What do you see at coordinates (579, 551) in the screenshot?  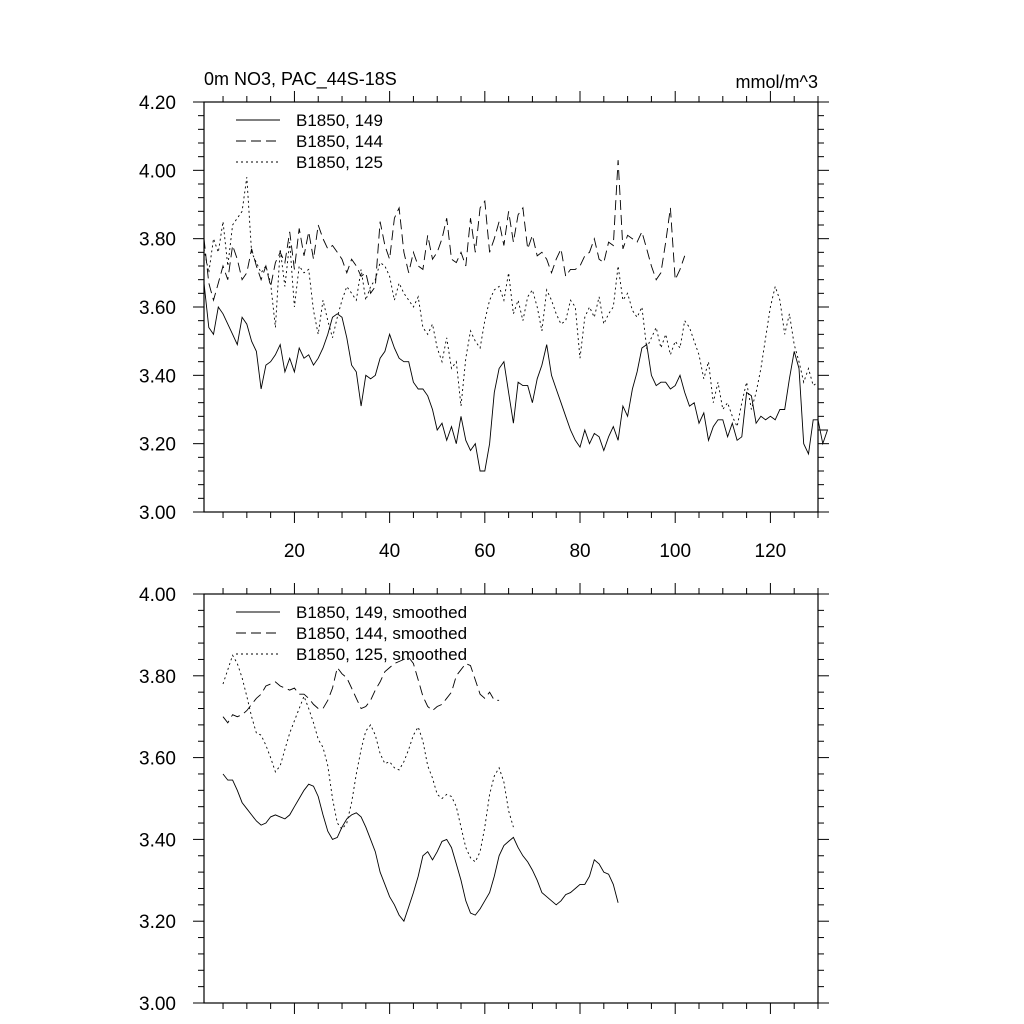 I see `x-tick-label: 80` at bounding box center [579, 551].